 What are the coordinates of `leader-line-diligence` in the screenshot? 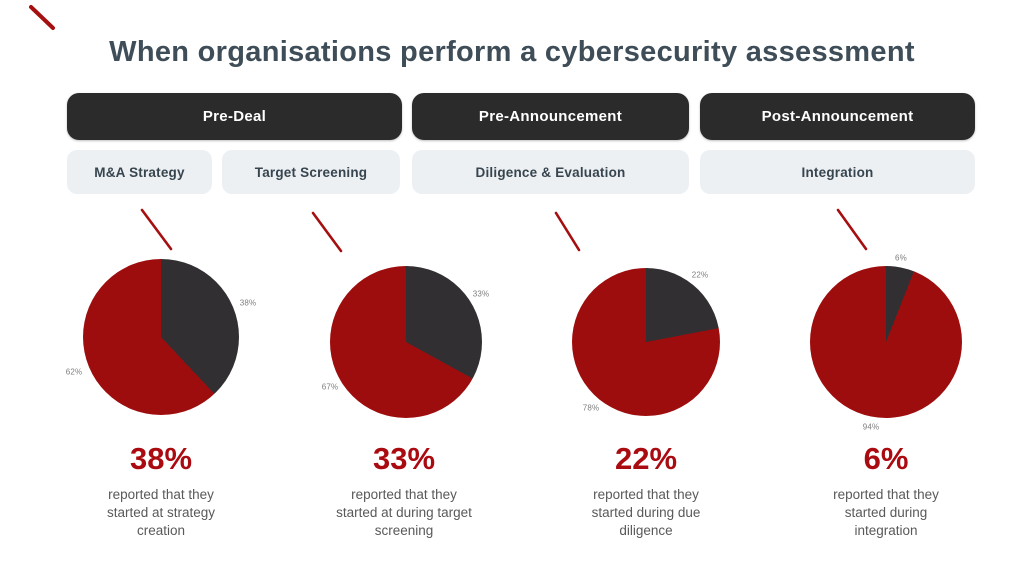 It's located at (567, 231).